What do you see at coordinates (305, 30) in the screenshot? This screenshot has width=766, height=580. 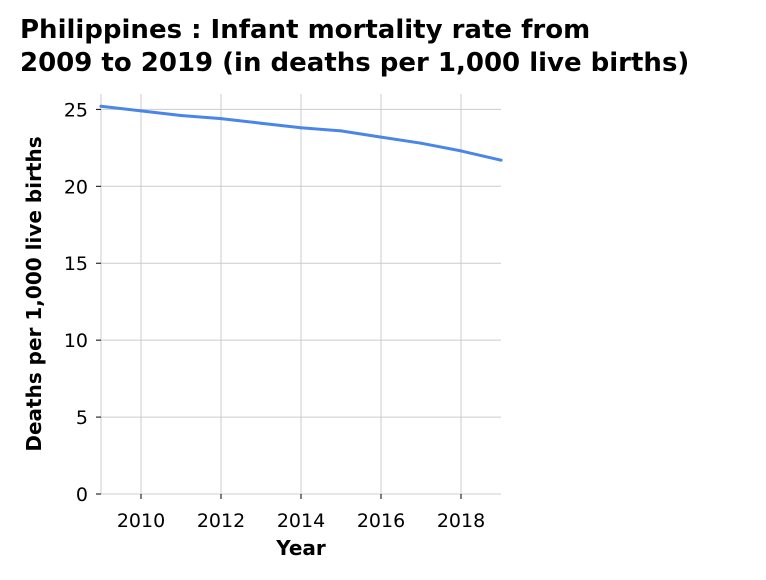 I see `chart-title-line-1: Philippines : Infant mortality rate from` at bounding box center [305, 30].